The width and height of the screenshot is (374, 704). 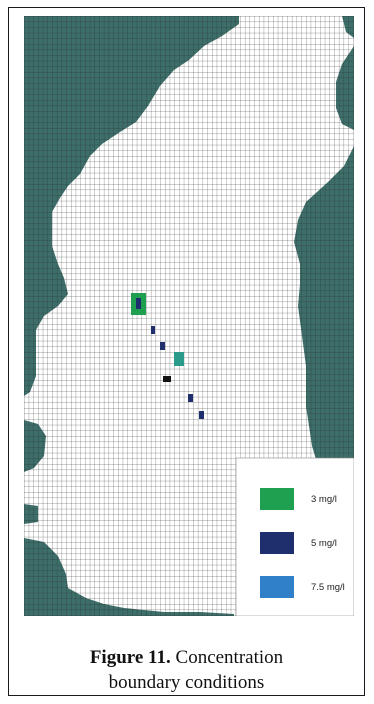 What do you see at coordinates (167, 379) in the screenshot?
I see `source-marker` at bounding box center [167, 379].